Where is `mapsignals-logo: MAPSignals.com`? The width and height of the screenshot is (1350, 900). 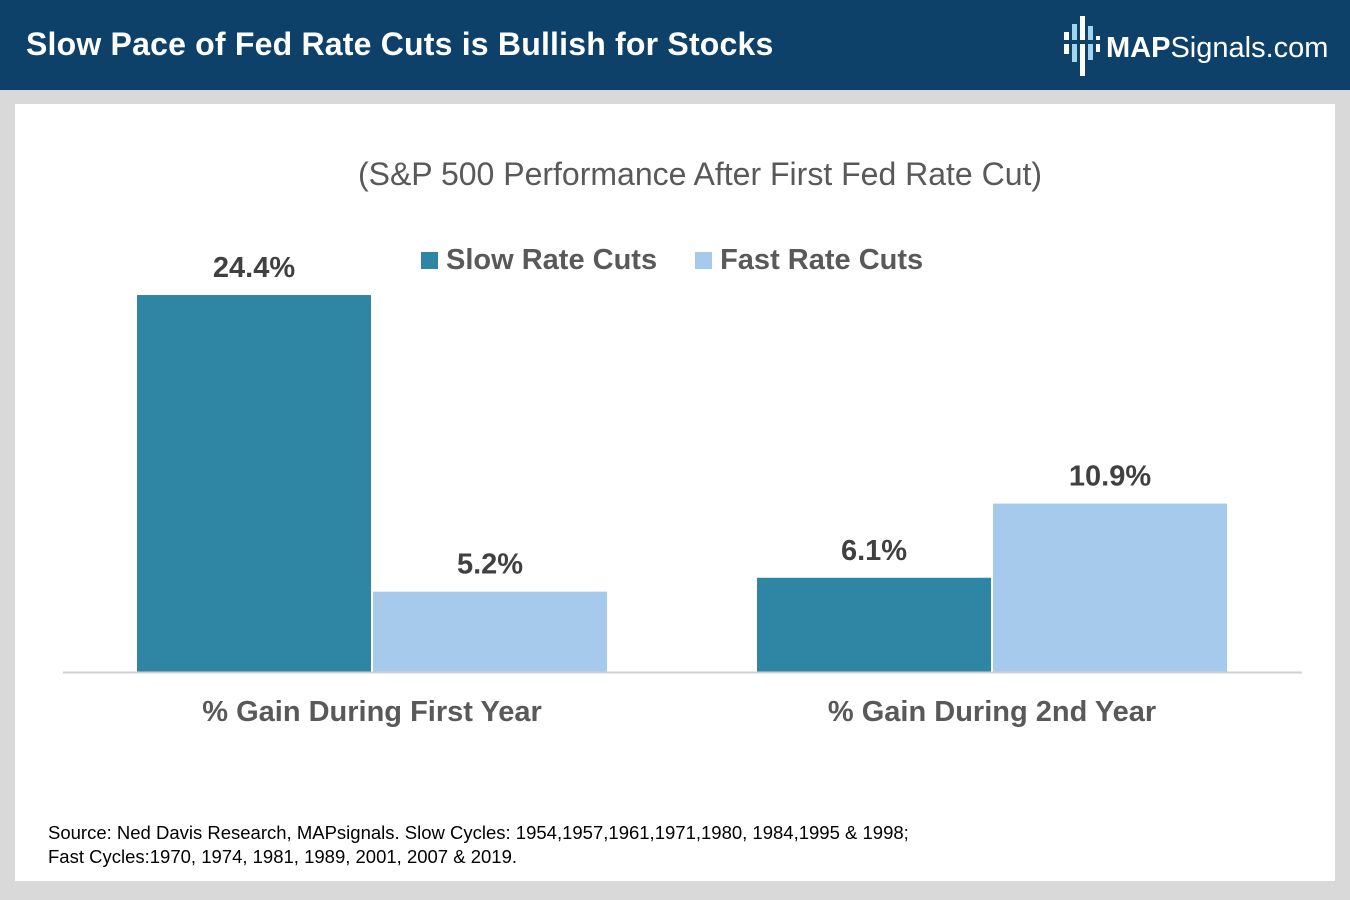
mapsignals-logo: MAPSignals.com is located at coordinates (1197, 46).